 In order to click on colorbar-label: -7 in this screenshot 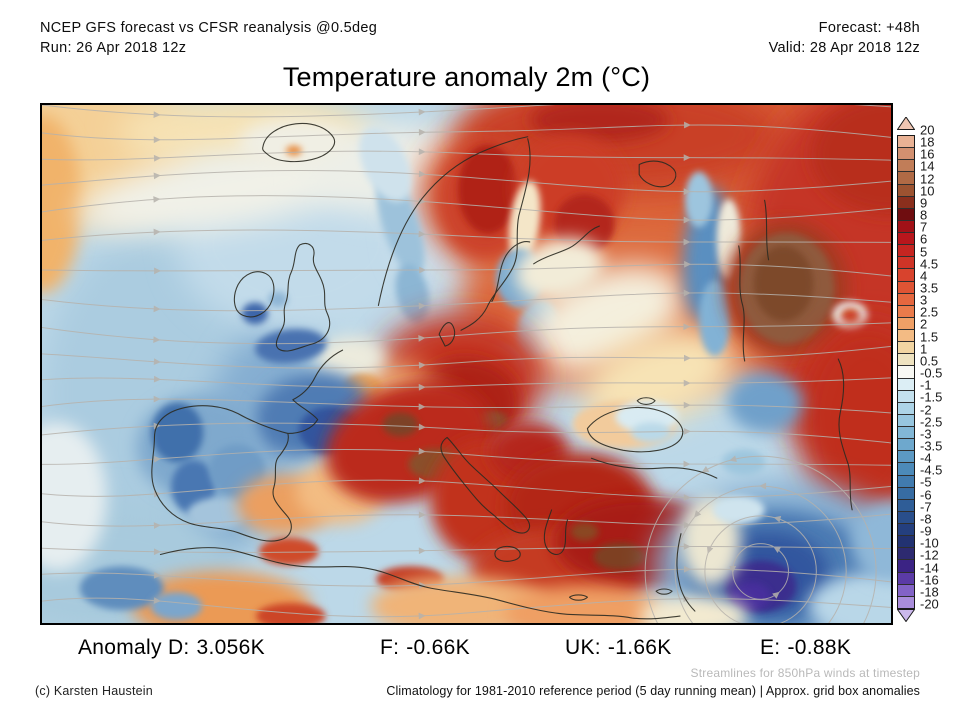, I will do `click(926, 507)`.